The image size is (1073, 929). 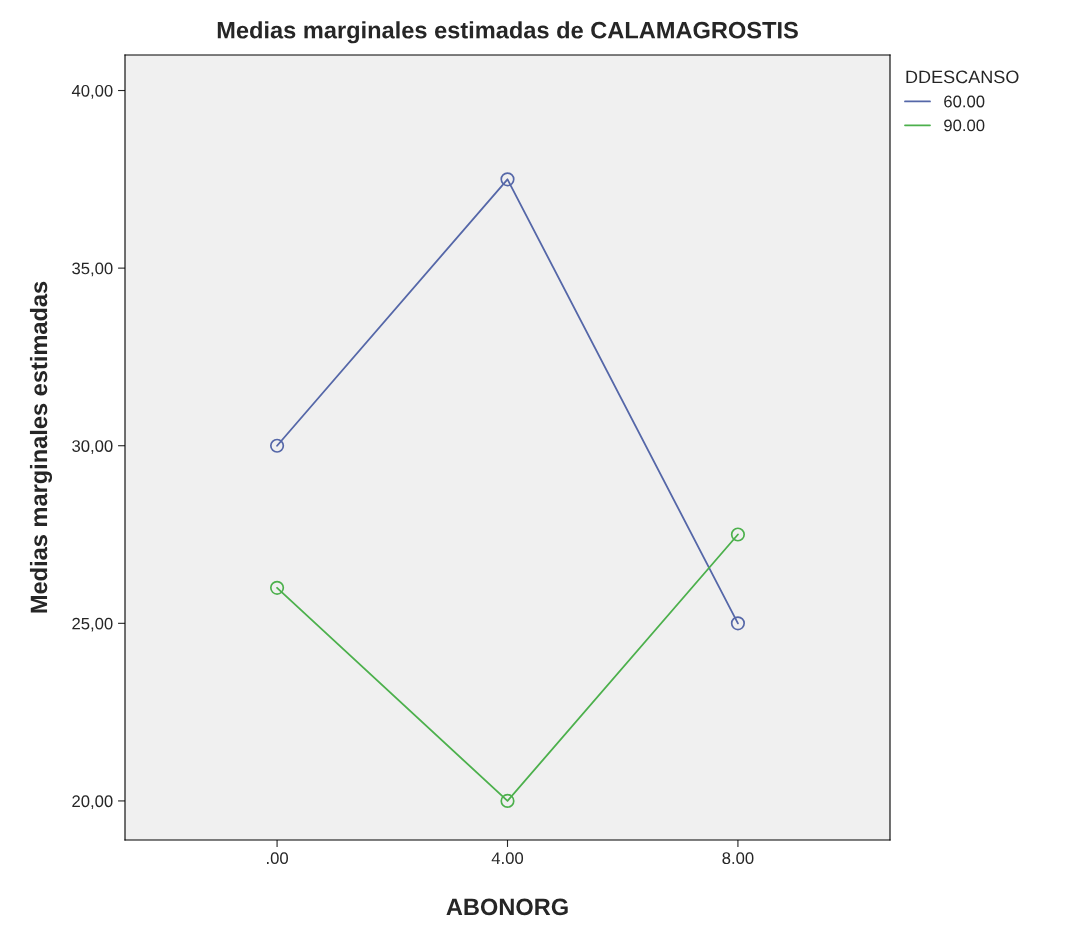 I want to click on y-tick-label: 30,00, so click(x=92, y=447).